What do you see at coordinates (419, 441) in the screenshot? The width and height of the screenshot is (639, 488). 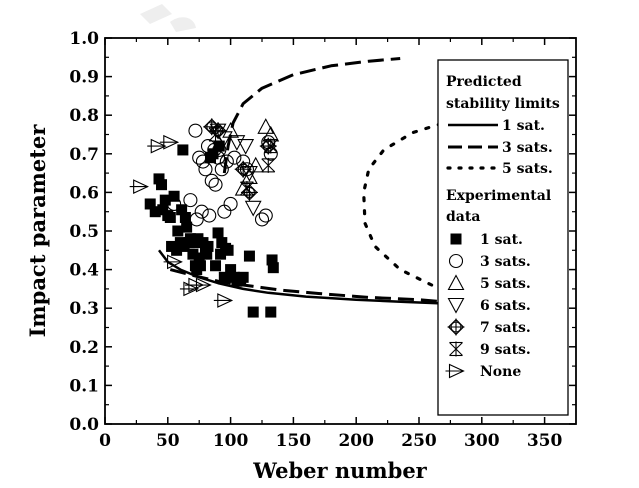 I see `x-tick-label: 250` at bounding box center [419, 441].